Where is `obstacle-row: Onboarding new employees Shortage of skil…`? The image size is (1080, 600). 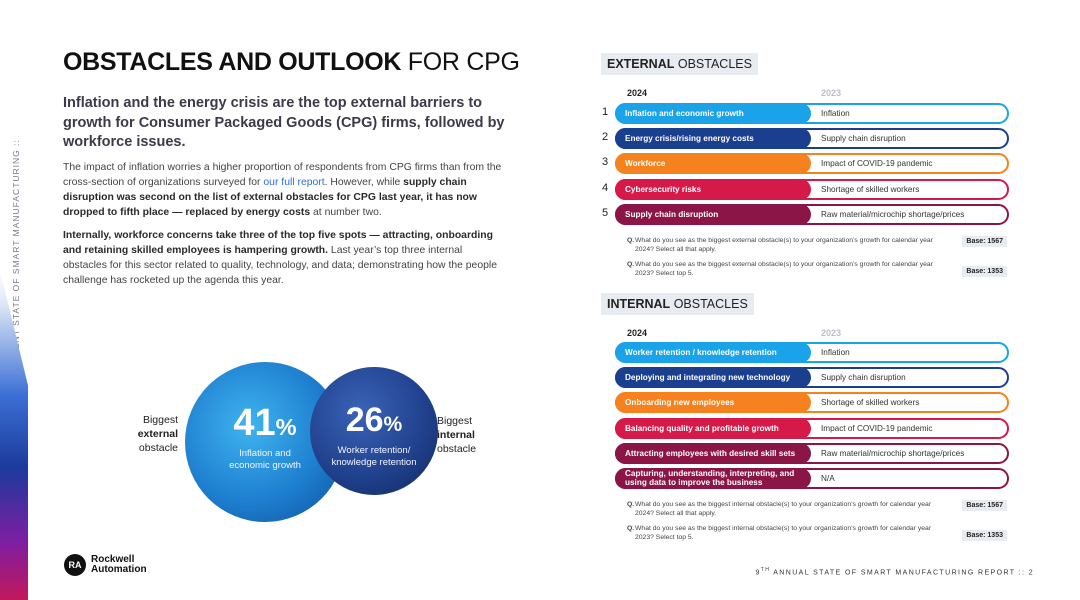
obstacle-row: Onboarding new employees Shortage of skil… is located at coordinates (805, 403).